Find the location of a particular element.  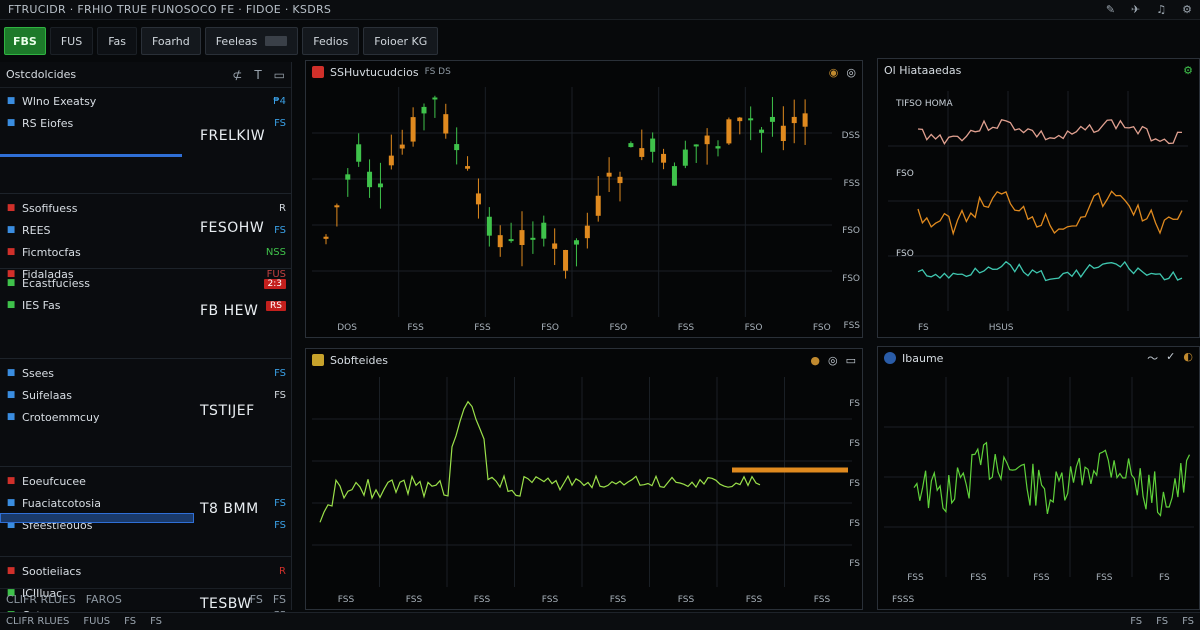

gauge-icon: ◐ is located at coordinates (1188, 356).